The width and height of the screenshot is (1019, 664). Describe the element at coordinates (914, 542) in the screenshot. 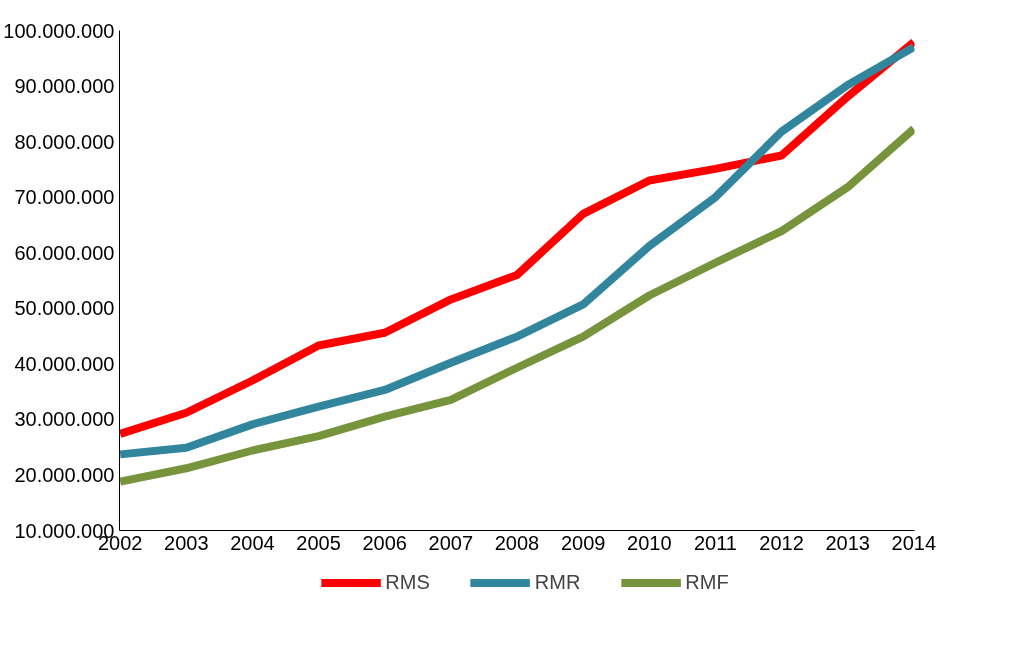

I see `x-tick-label: 2014` at that location.